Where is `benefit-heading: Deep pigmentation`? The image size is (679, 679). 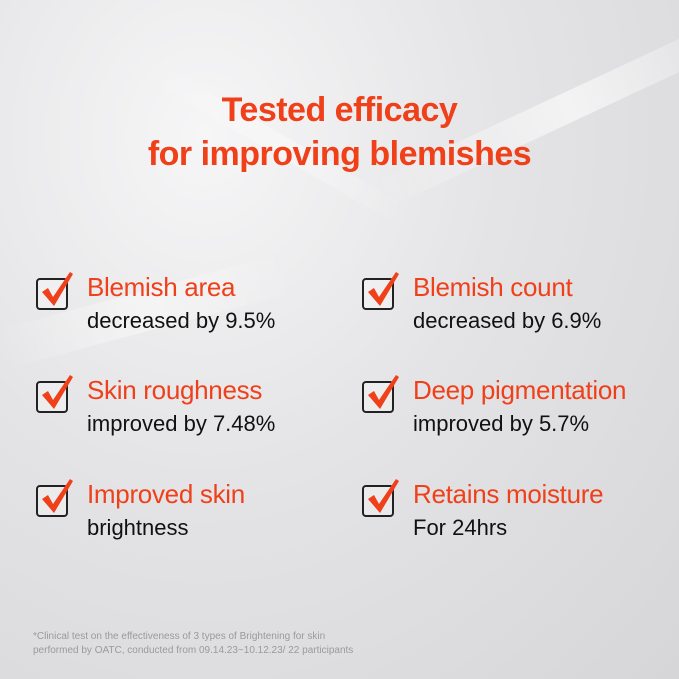 benefit-heading: Deep pigmentation is located at coordinates (520, 390).